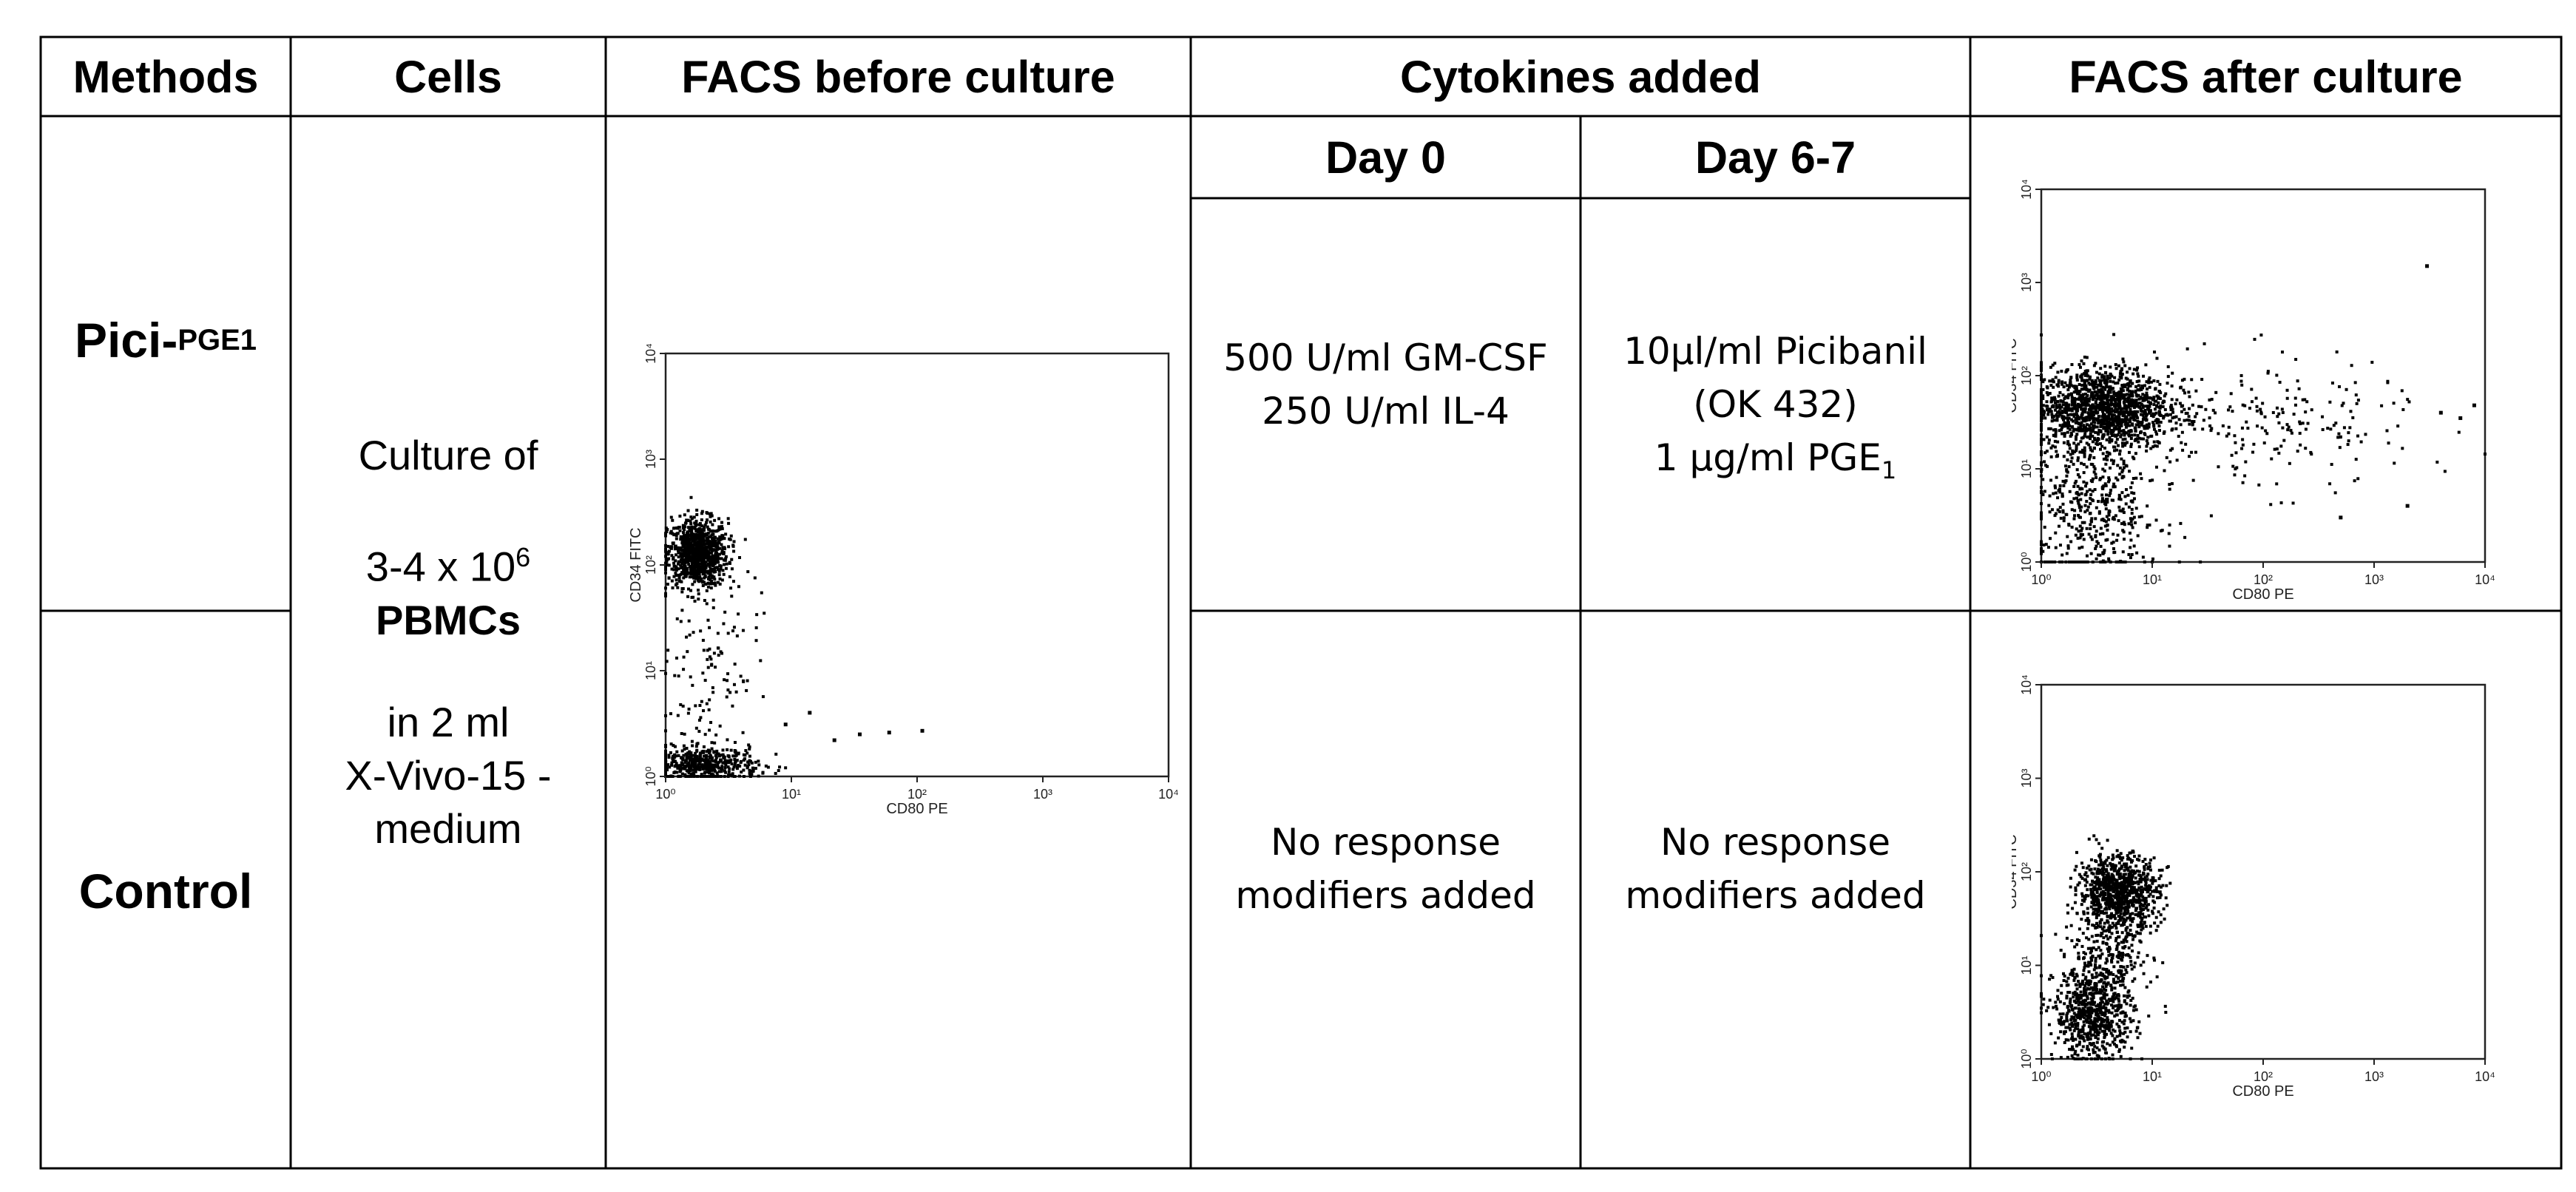 Image resolution: width=2576 pixels, height=1192 pixels. I want to click on y-tick-label: 10³, so click(2026, 282).